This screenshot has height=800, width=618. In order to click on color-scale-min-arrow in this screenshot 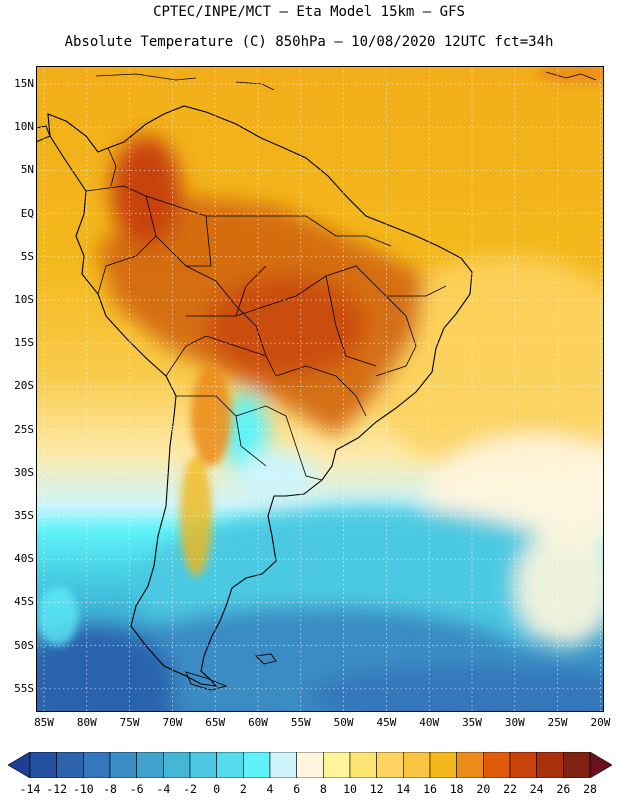, I will do `click(19, 765)`.